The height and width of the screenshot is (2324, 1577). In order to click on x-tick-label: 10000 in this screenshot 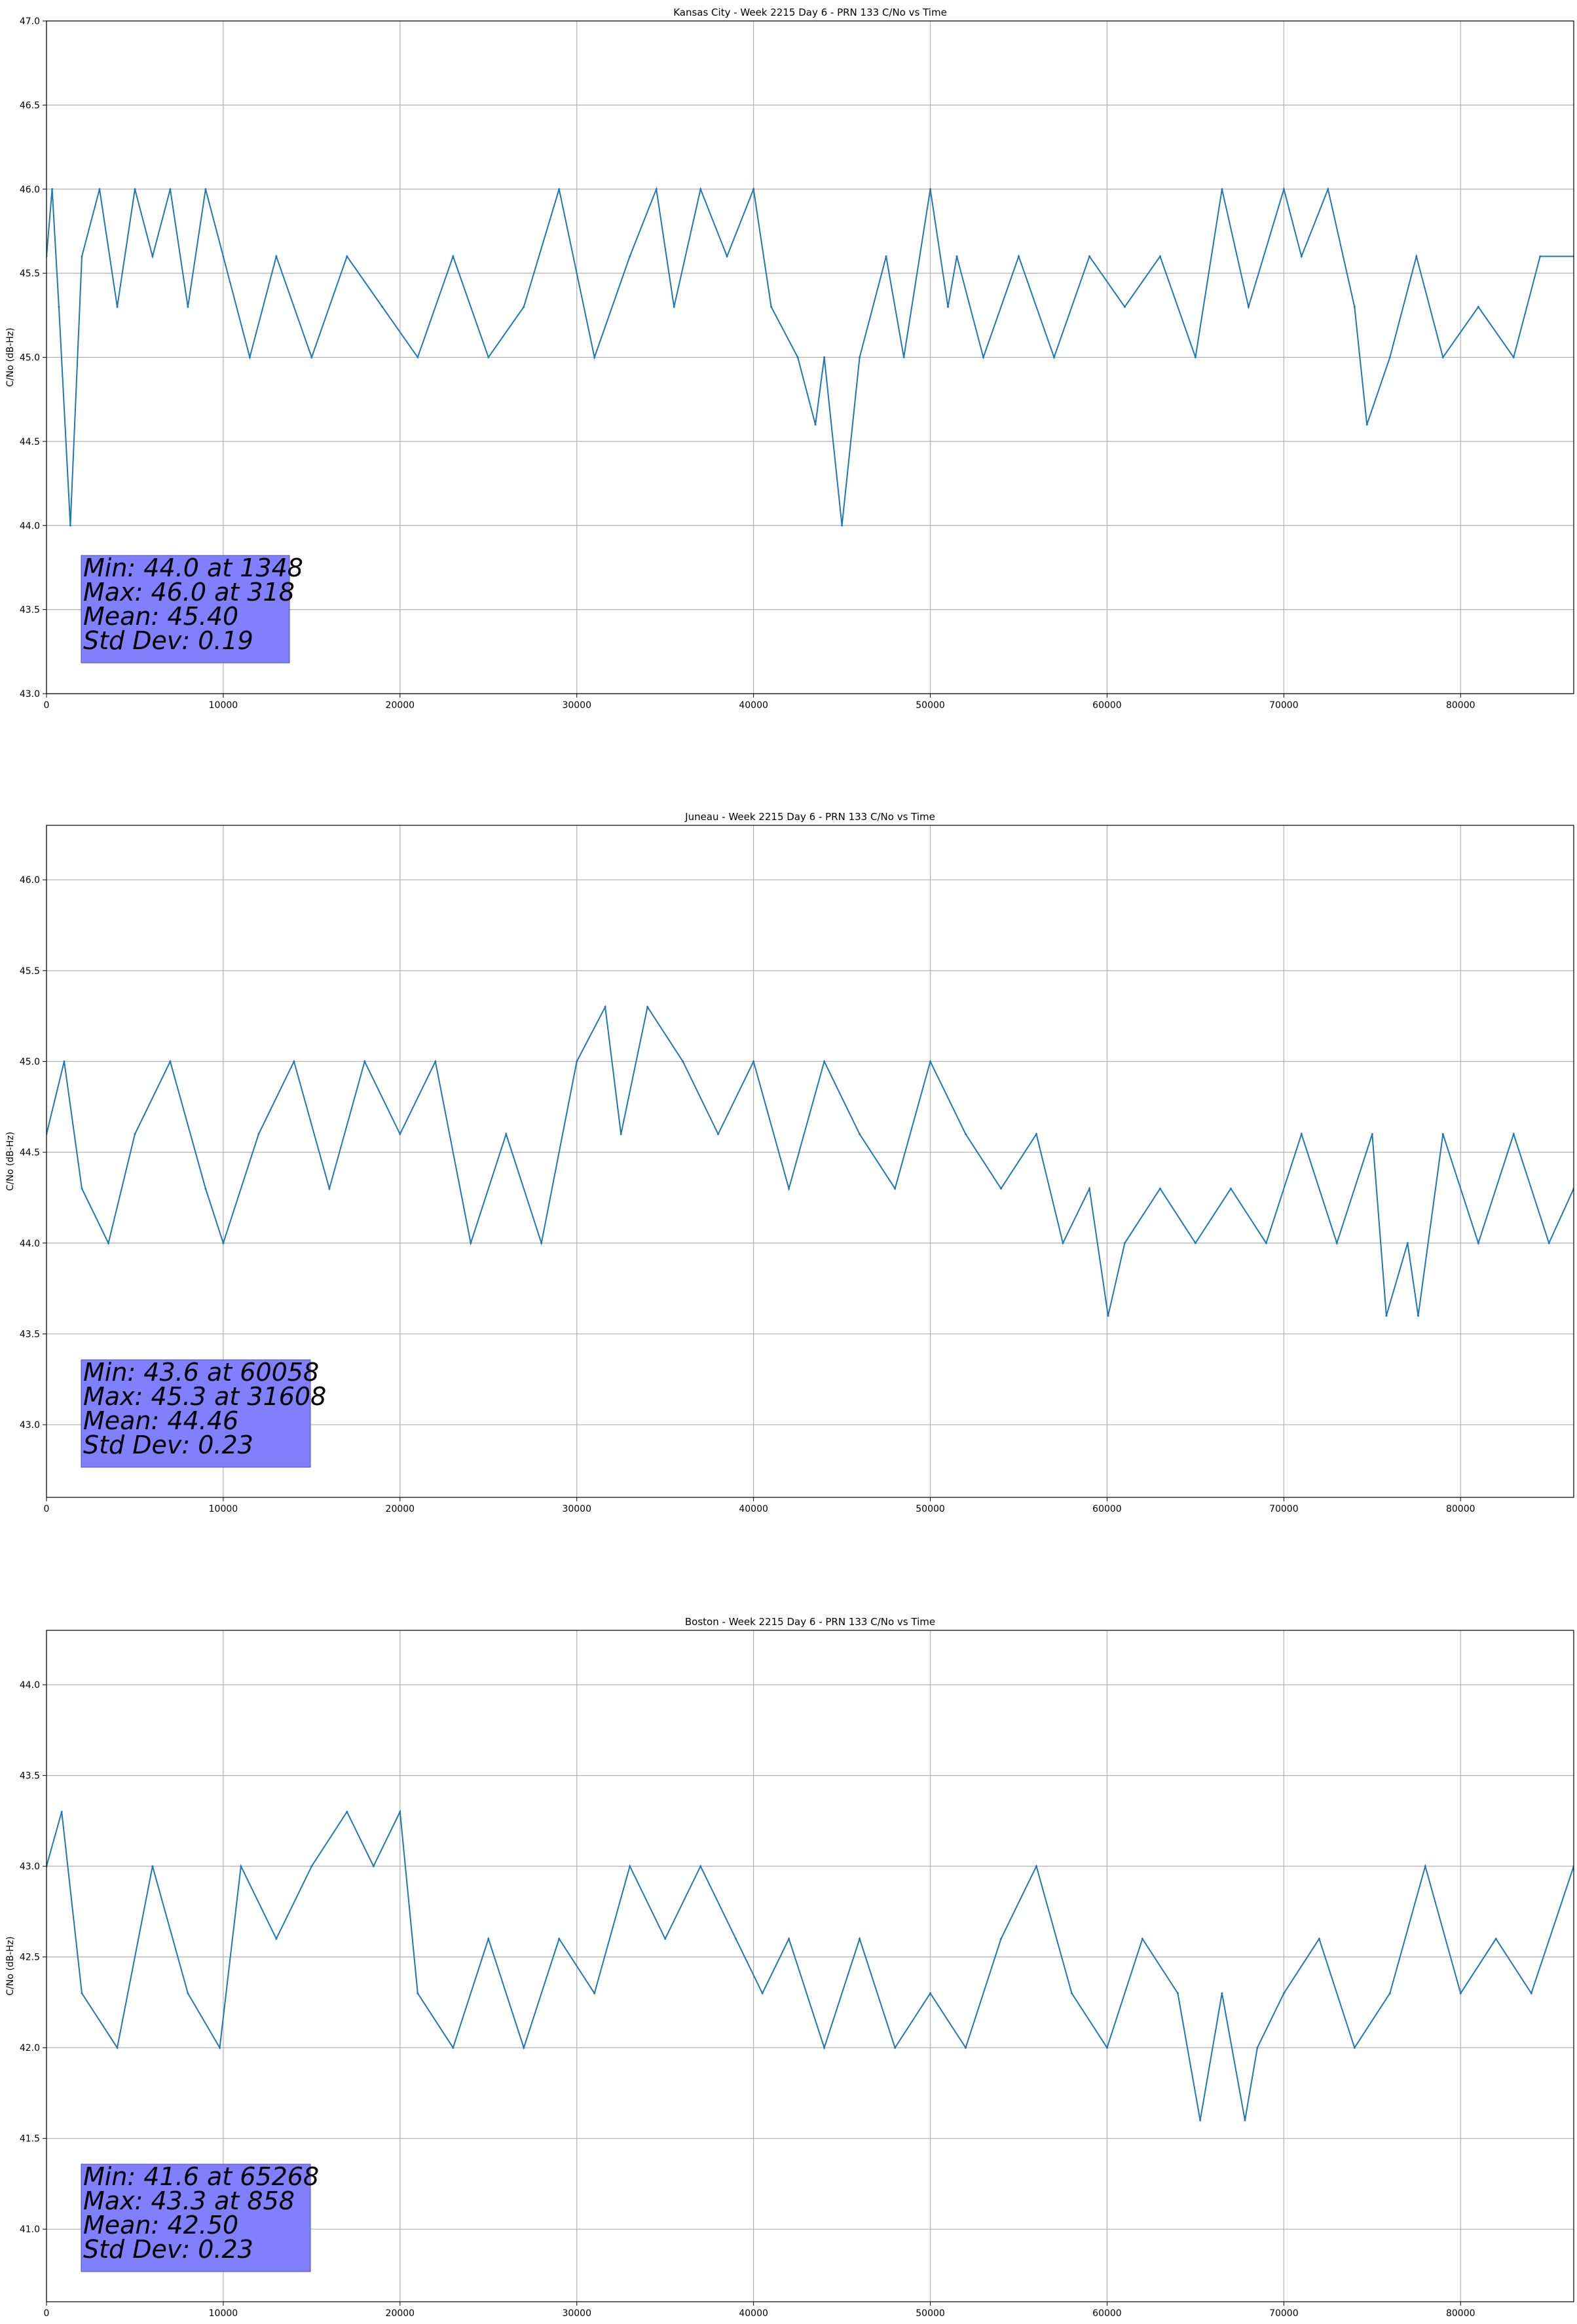, I will do `click(223, 706)`.